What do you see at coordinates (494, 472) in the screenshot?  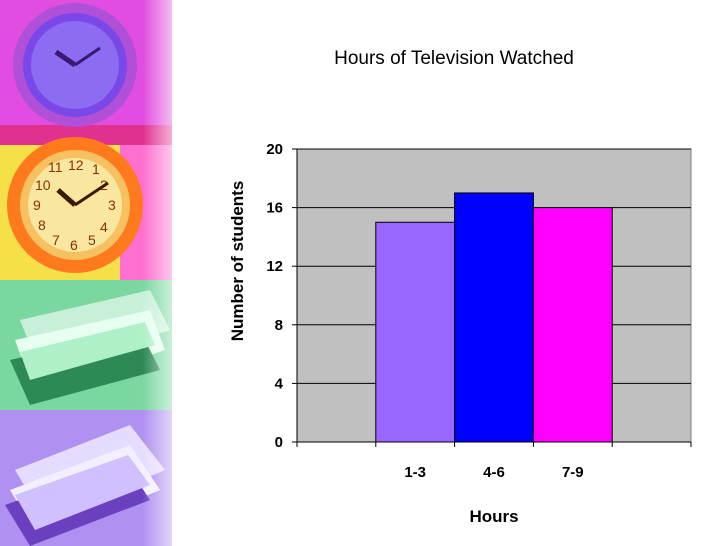 I see `x-tick-label: 4-6` at bounding box center [494, 472].